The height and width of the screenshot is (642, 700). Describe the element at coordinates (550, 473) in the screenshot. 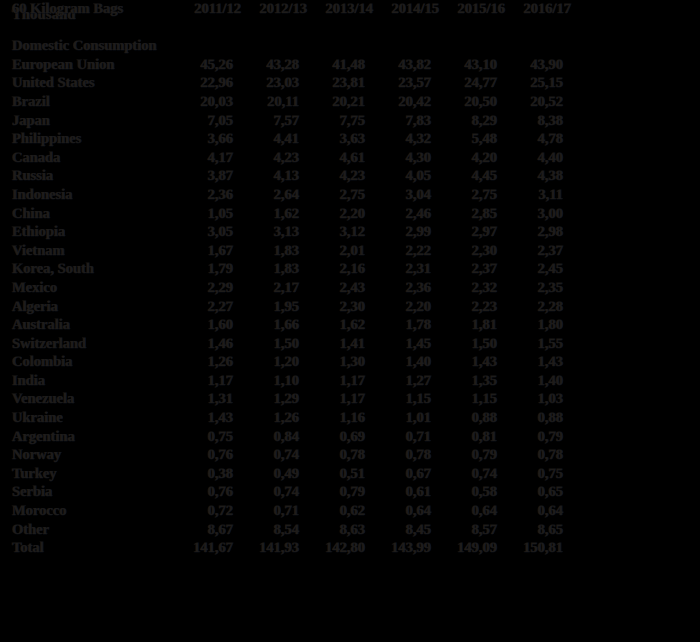

I see `row-value: 0,75` at that location.